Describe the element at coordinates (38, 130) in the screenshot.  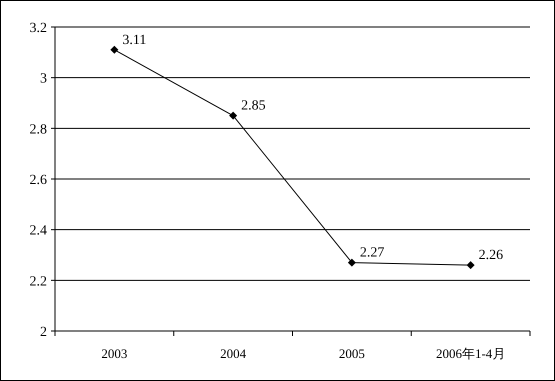
I see `y-tick-label: 2.8` at that location.